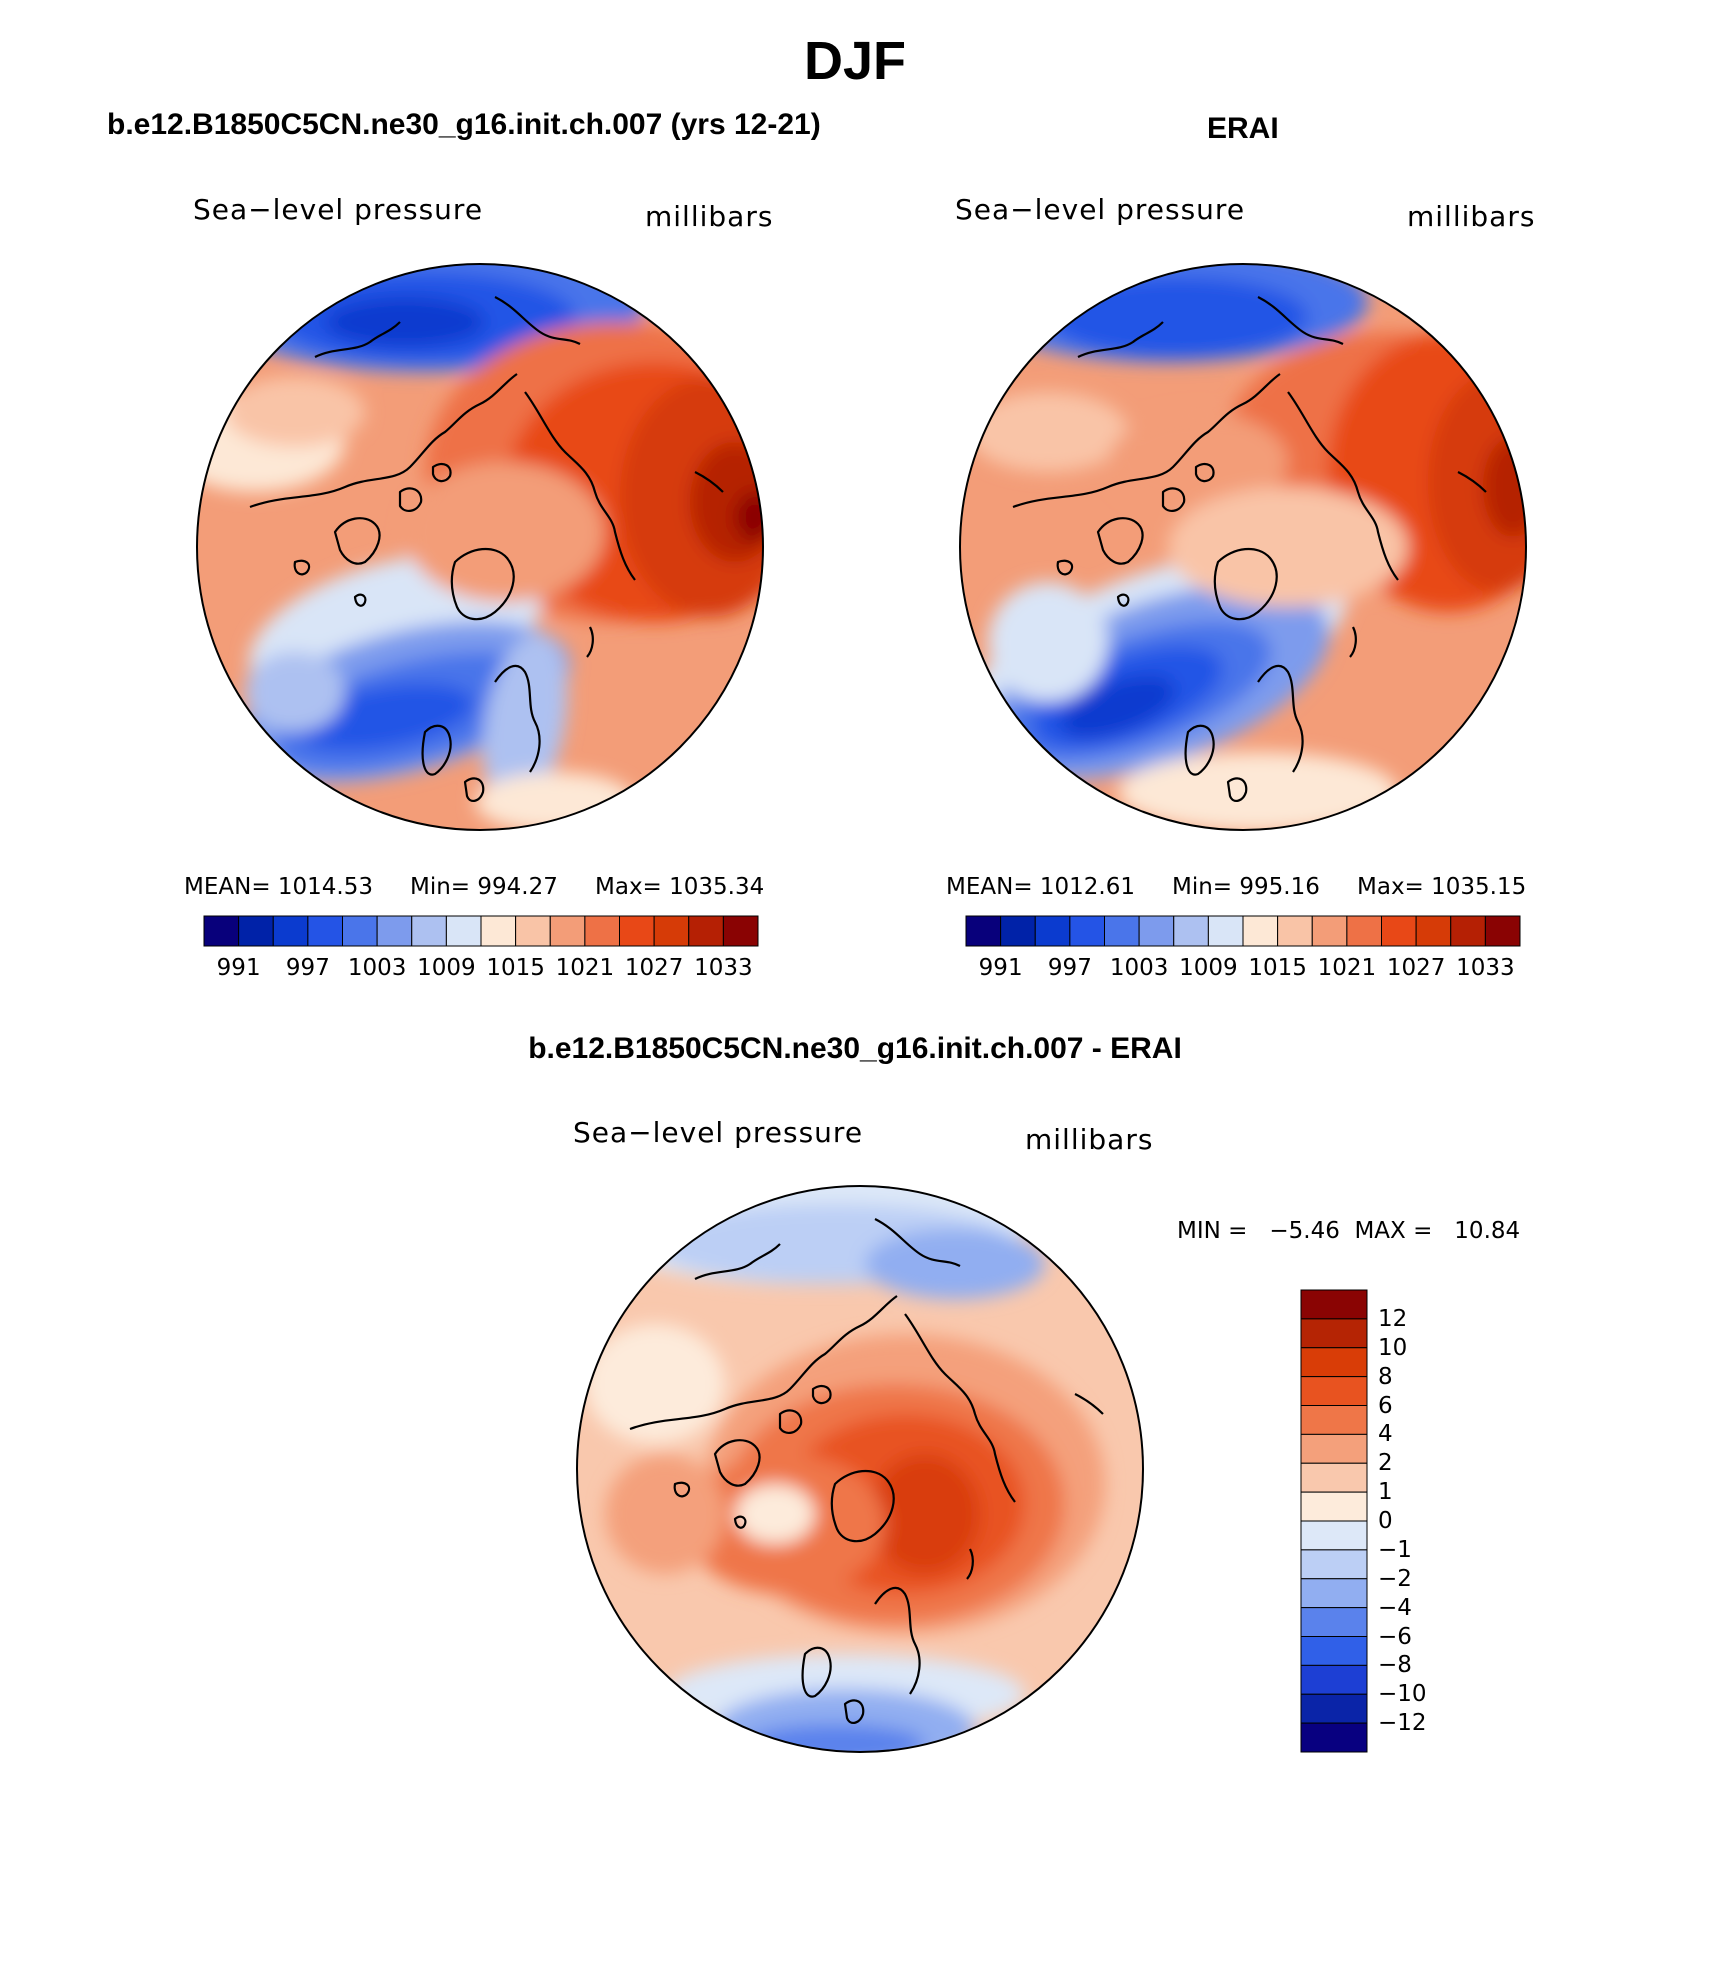 Image resolution: width=1710 pixels, height=1961 pixels. Describe the element at coordinates (1402, 1723) in the screenshot. I see `colorbar-tick-label: −12` at that location.